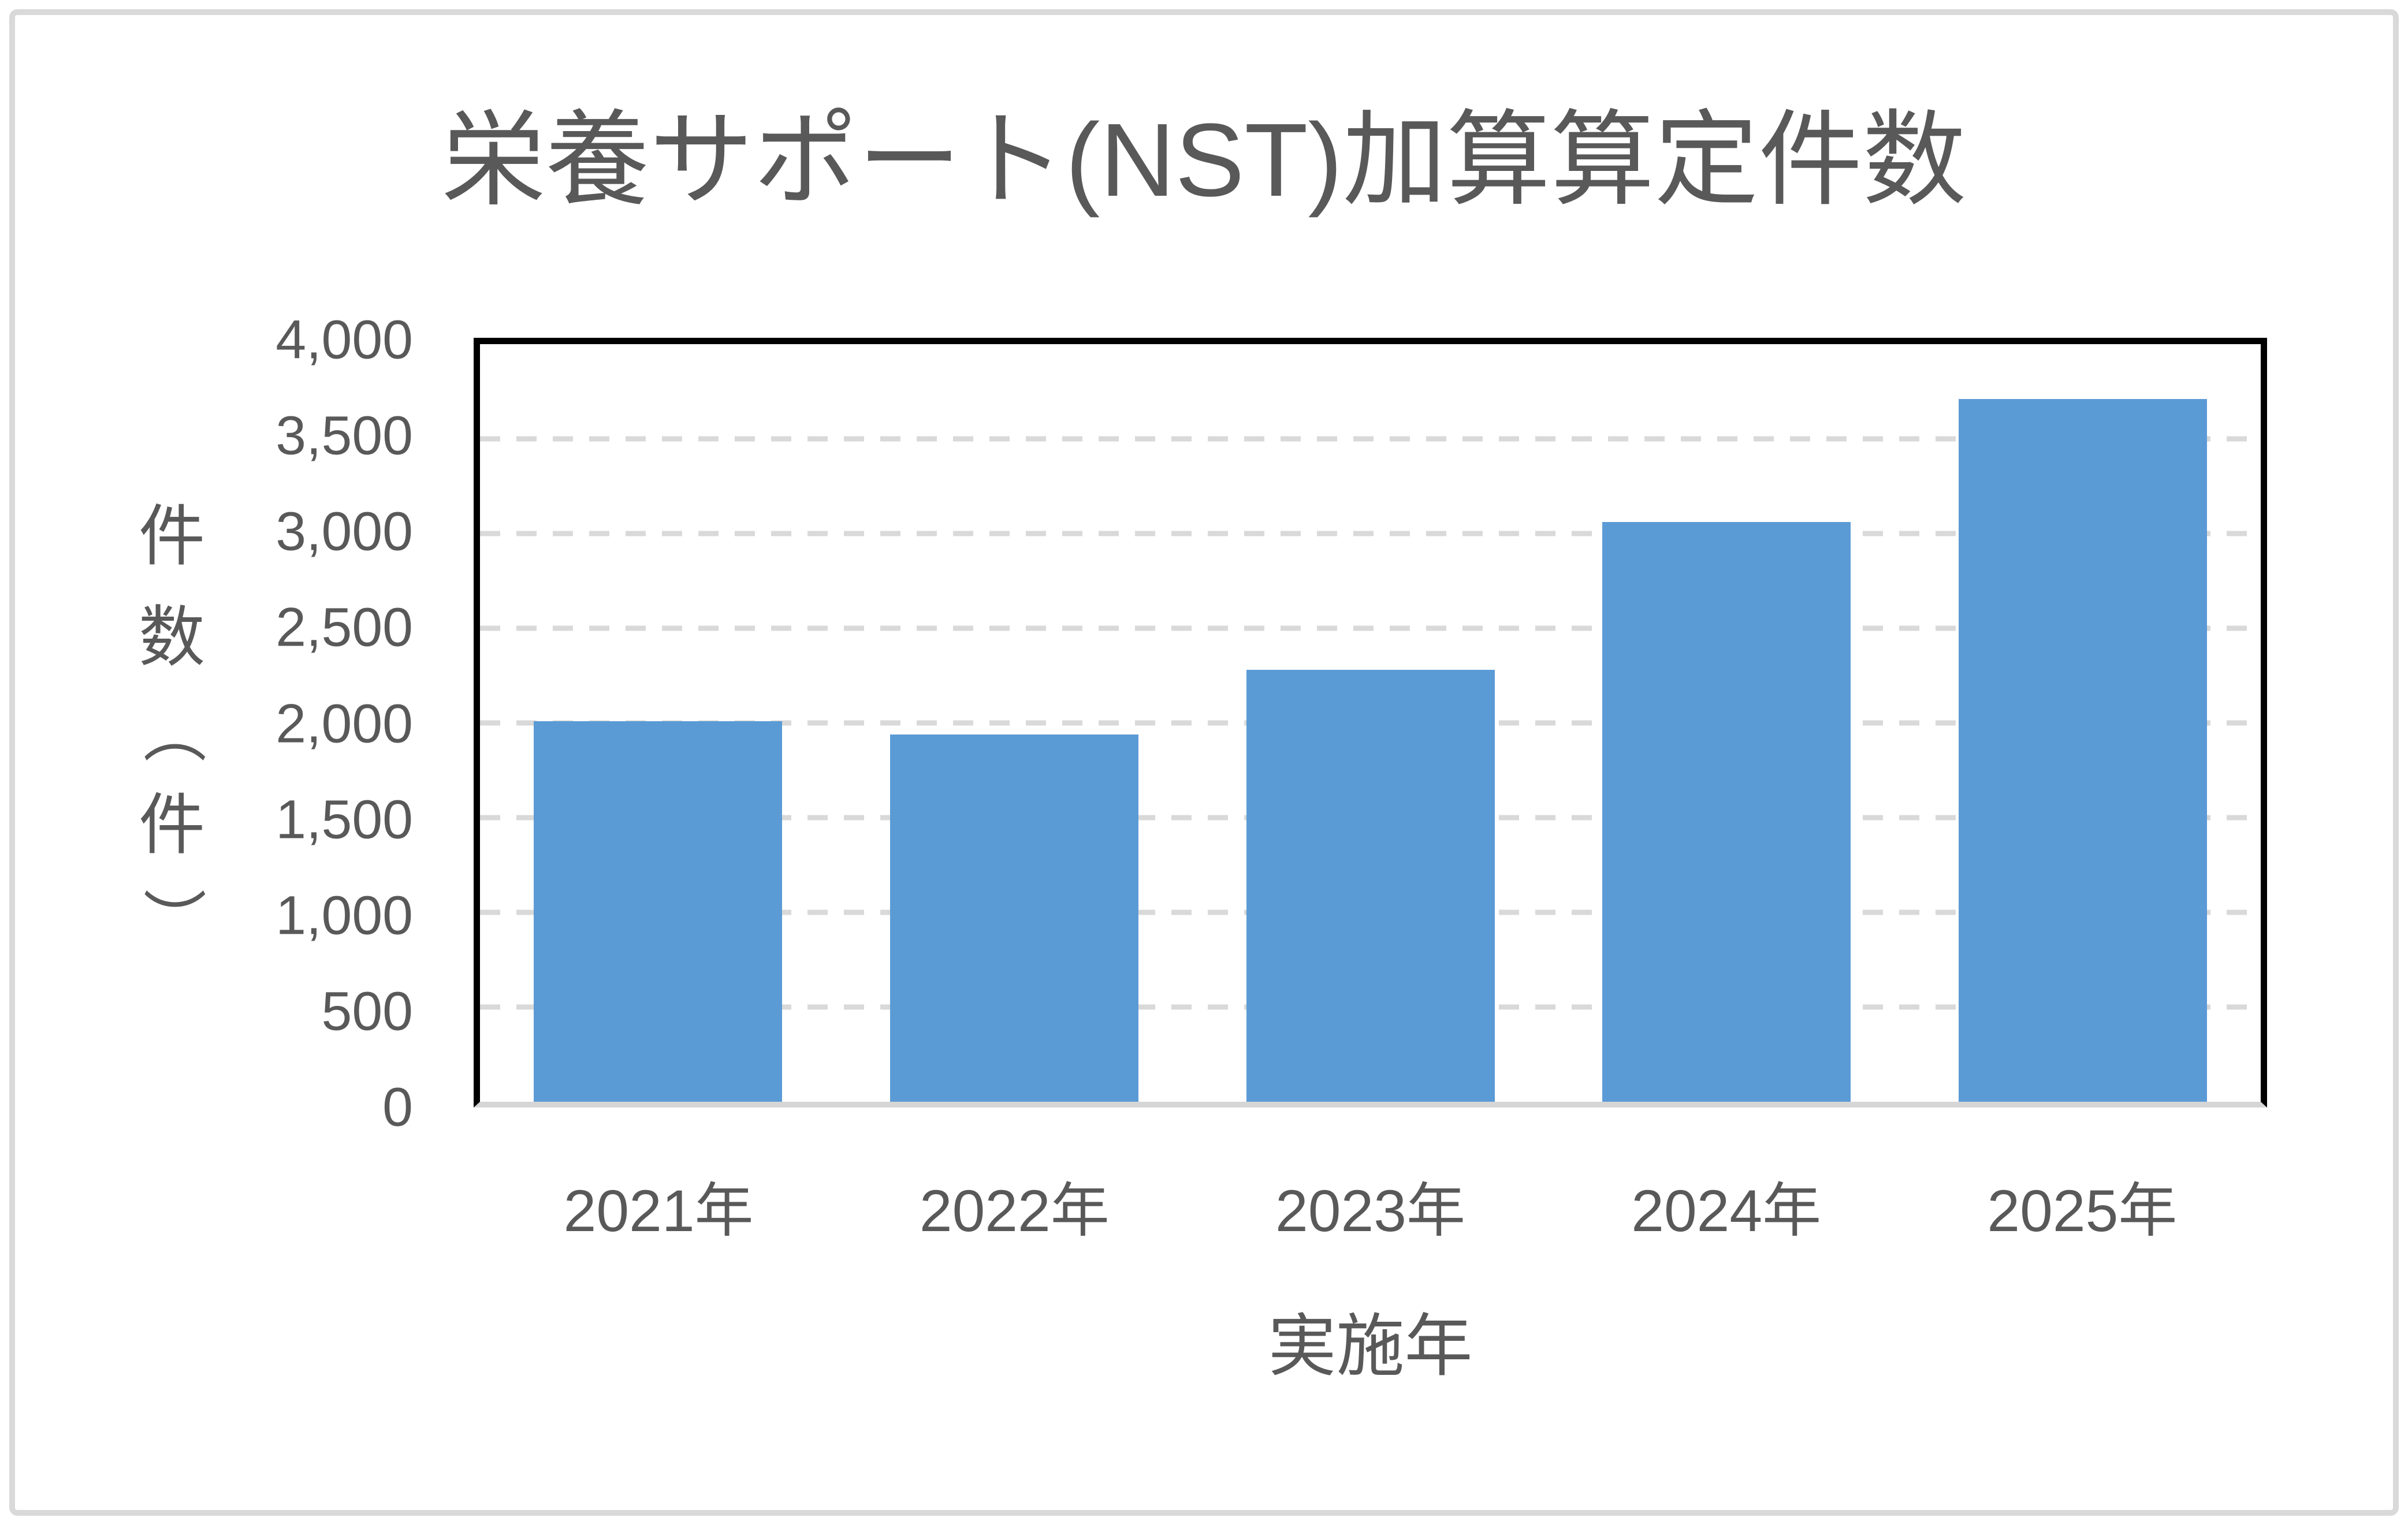  I want to click on chart-title: 栄養サポート(NST)加算算定件数, so click(1204, 160).